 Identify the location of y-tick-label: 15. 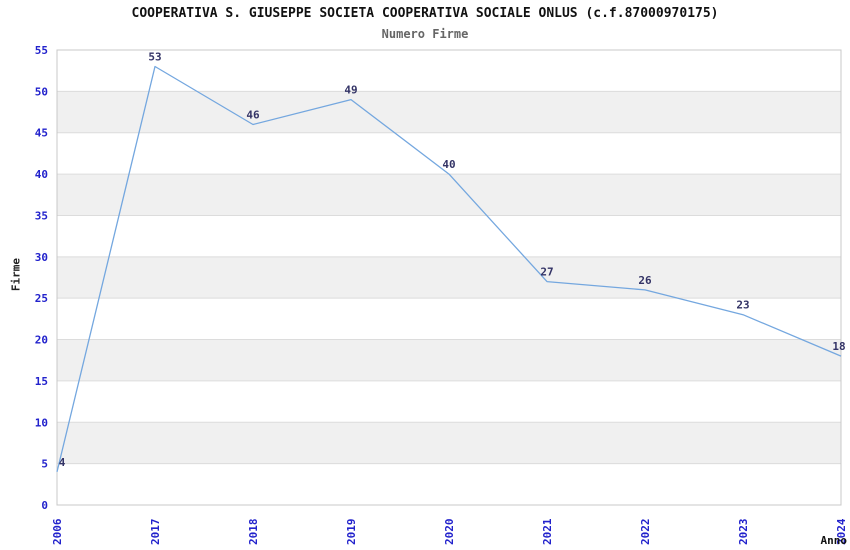
(41, 381).